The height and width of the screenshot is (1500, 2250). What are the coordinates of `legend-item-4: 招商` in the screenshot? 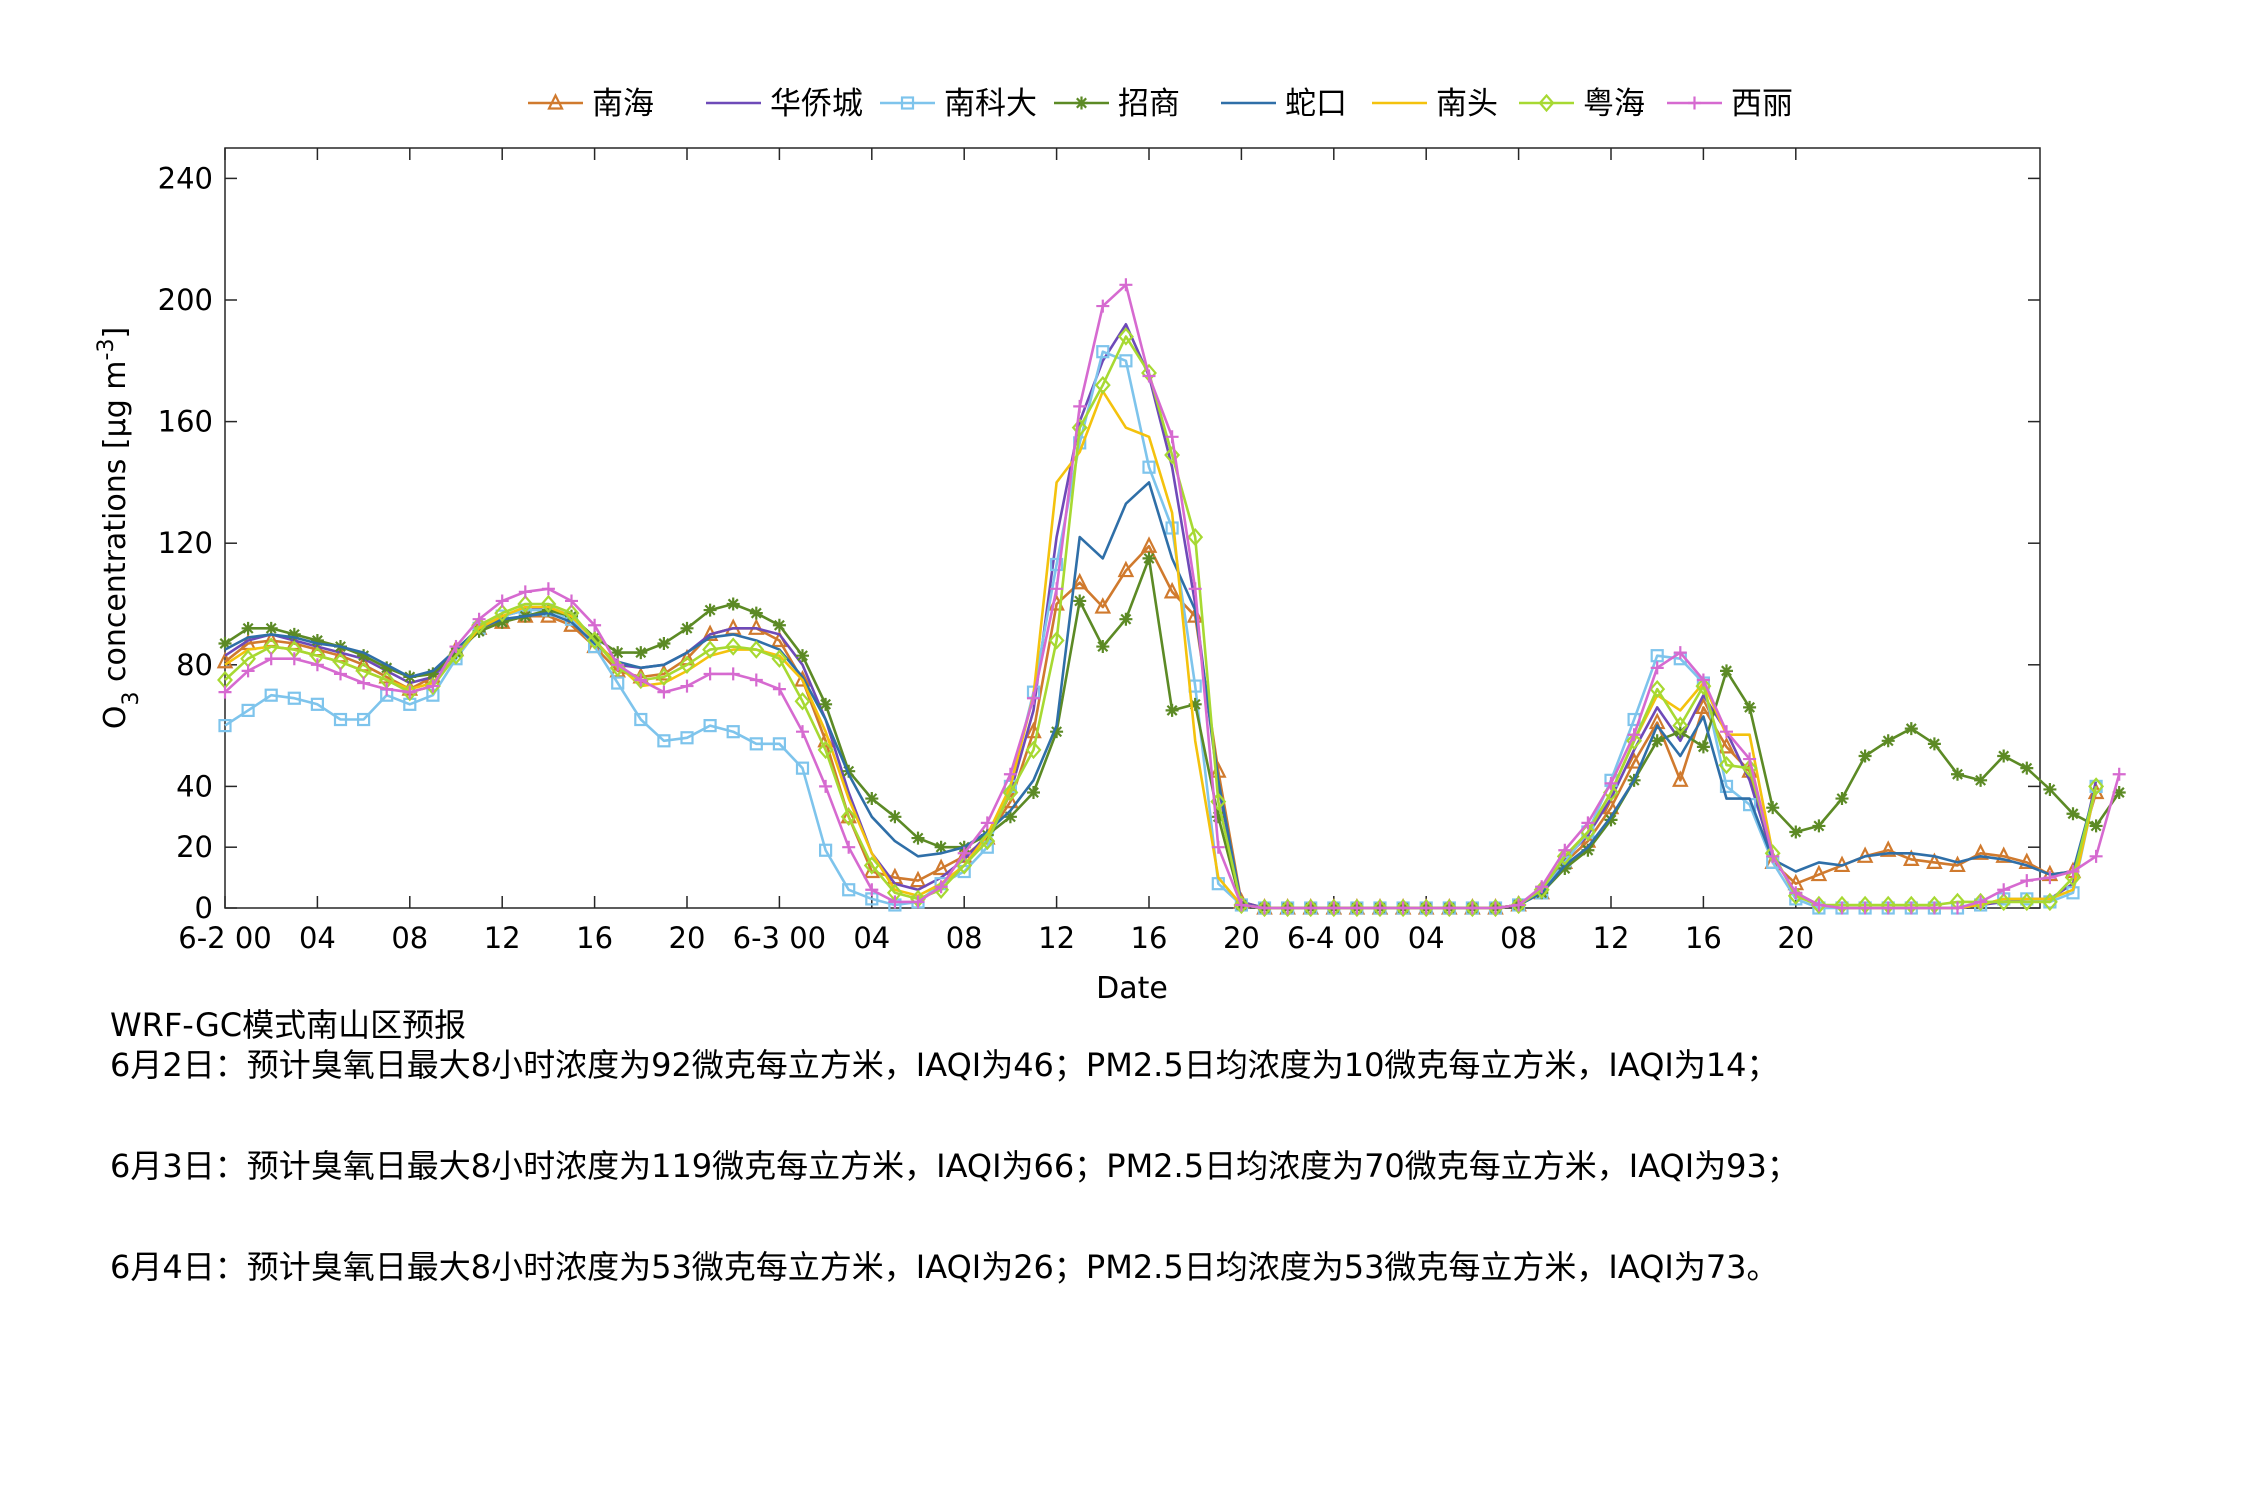 It's located at (1117, 104).